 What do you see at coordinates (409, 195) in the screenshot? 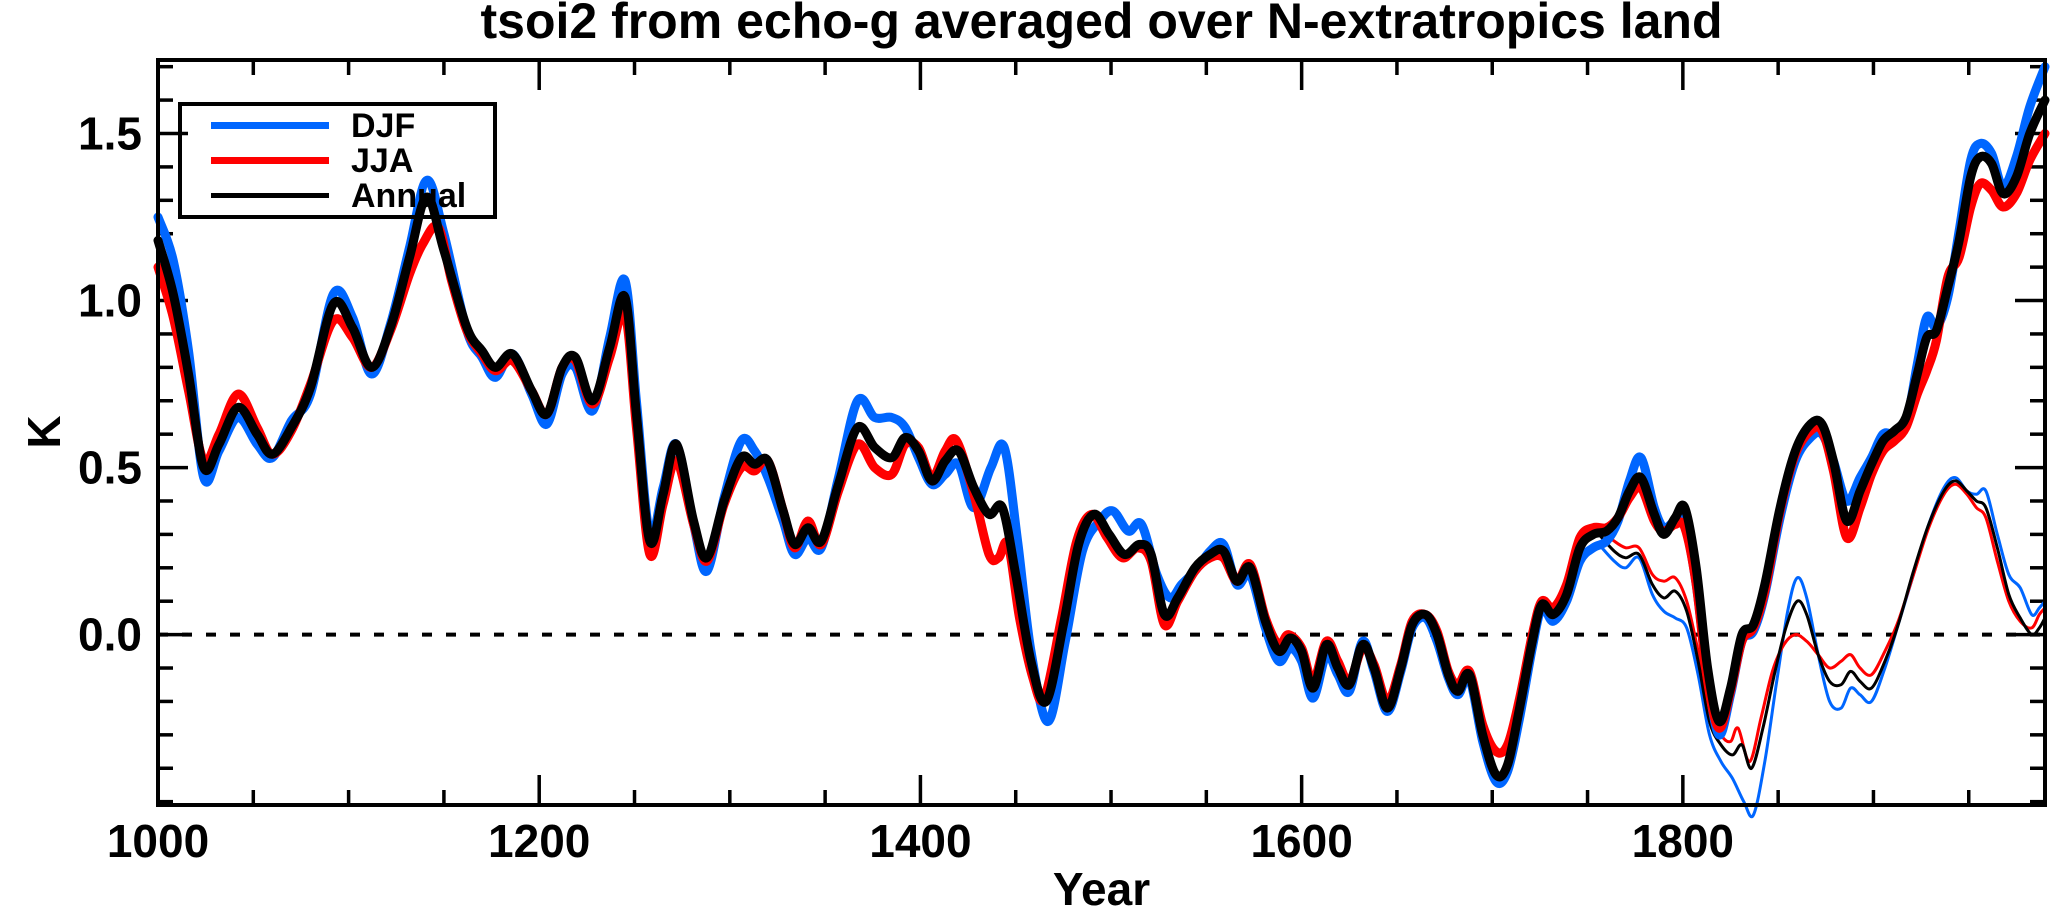
I see `legend-label-annual: Annual` at bounding box center [409, 195].